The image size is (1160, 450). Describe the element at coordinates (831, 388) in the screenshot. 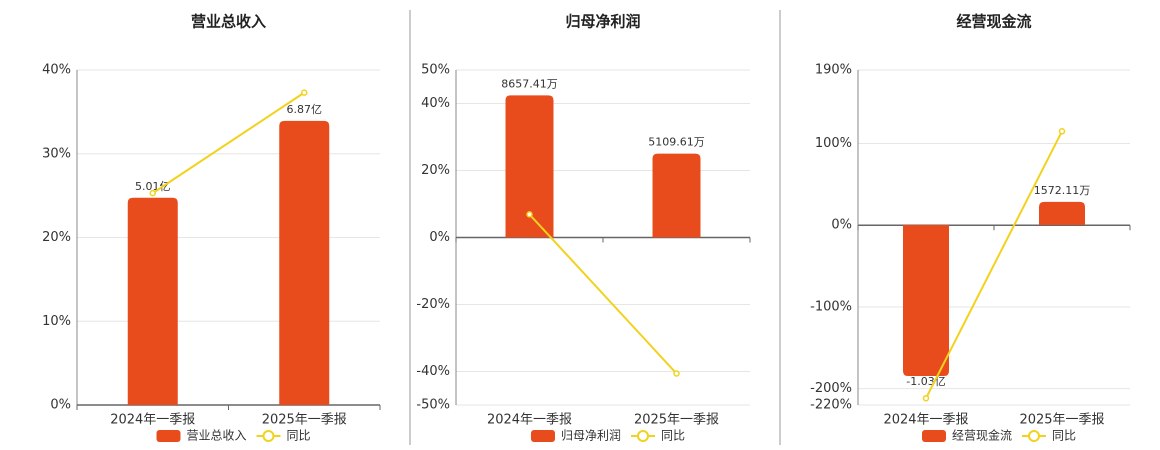

I see `y-tick-label: -200%` at that location.